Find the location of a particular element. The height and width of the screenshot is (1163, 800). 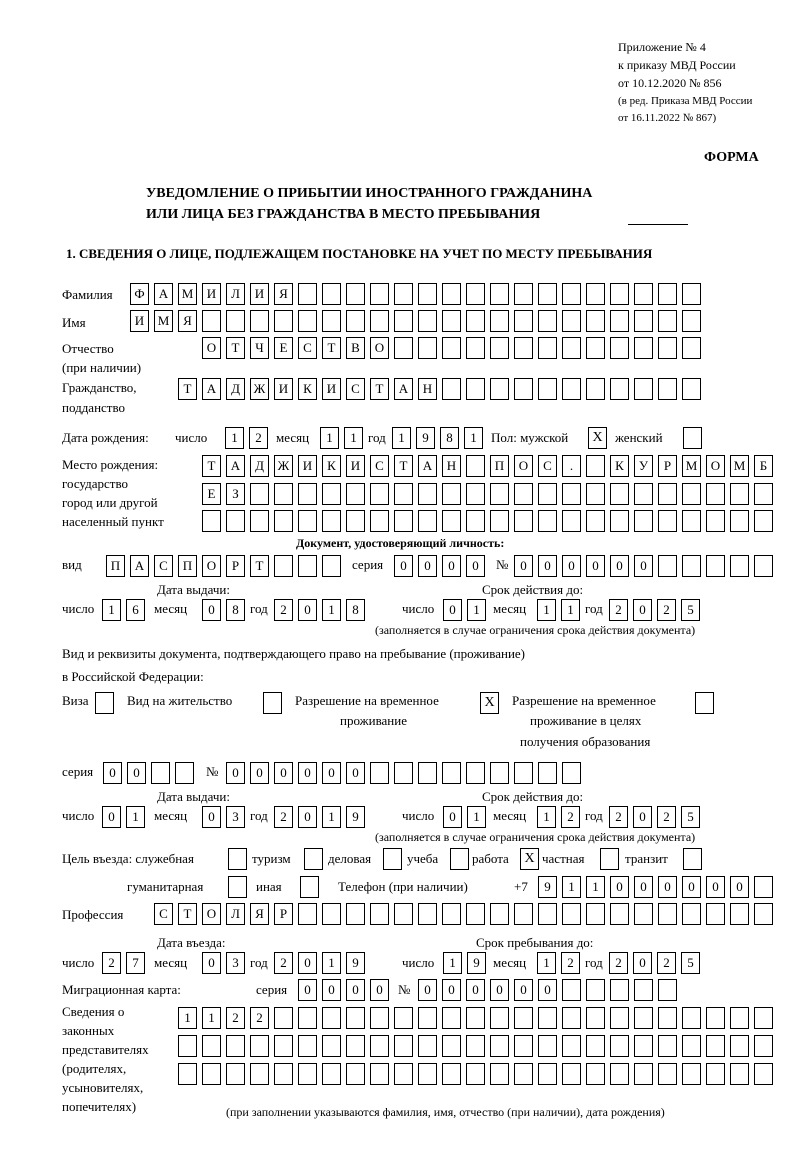

purpose-work-checkbox: X is located at coordinates (529, 859).